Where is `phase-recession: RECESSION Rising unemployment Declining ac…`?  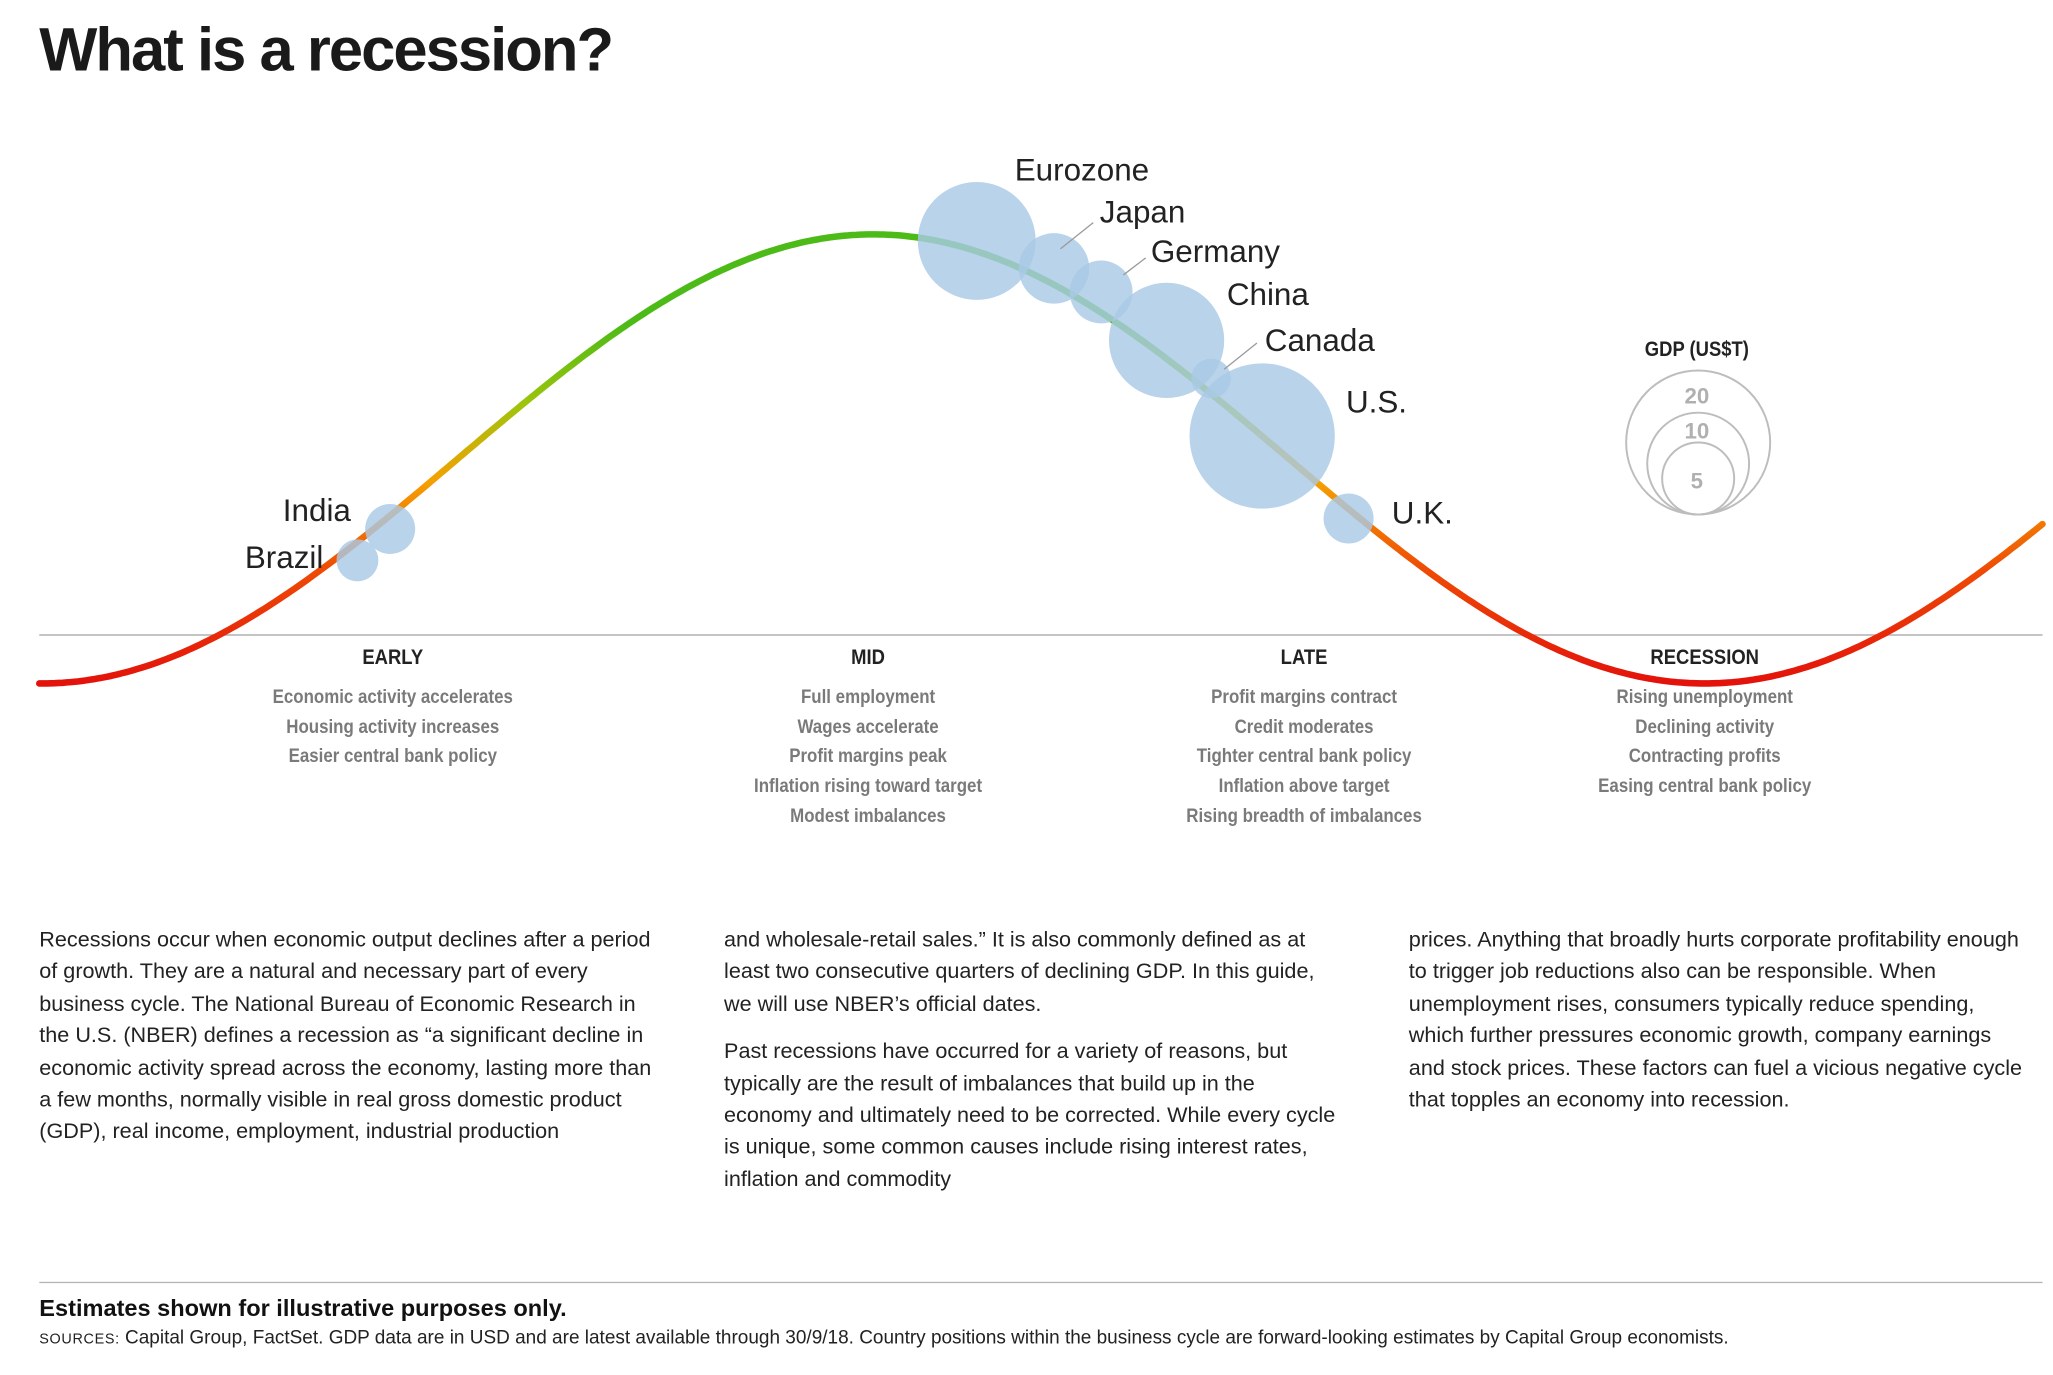
phase-recession: RECESSION Rising unemployment Declining ac… is located at coordinates (1704, 725).